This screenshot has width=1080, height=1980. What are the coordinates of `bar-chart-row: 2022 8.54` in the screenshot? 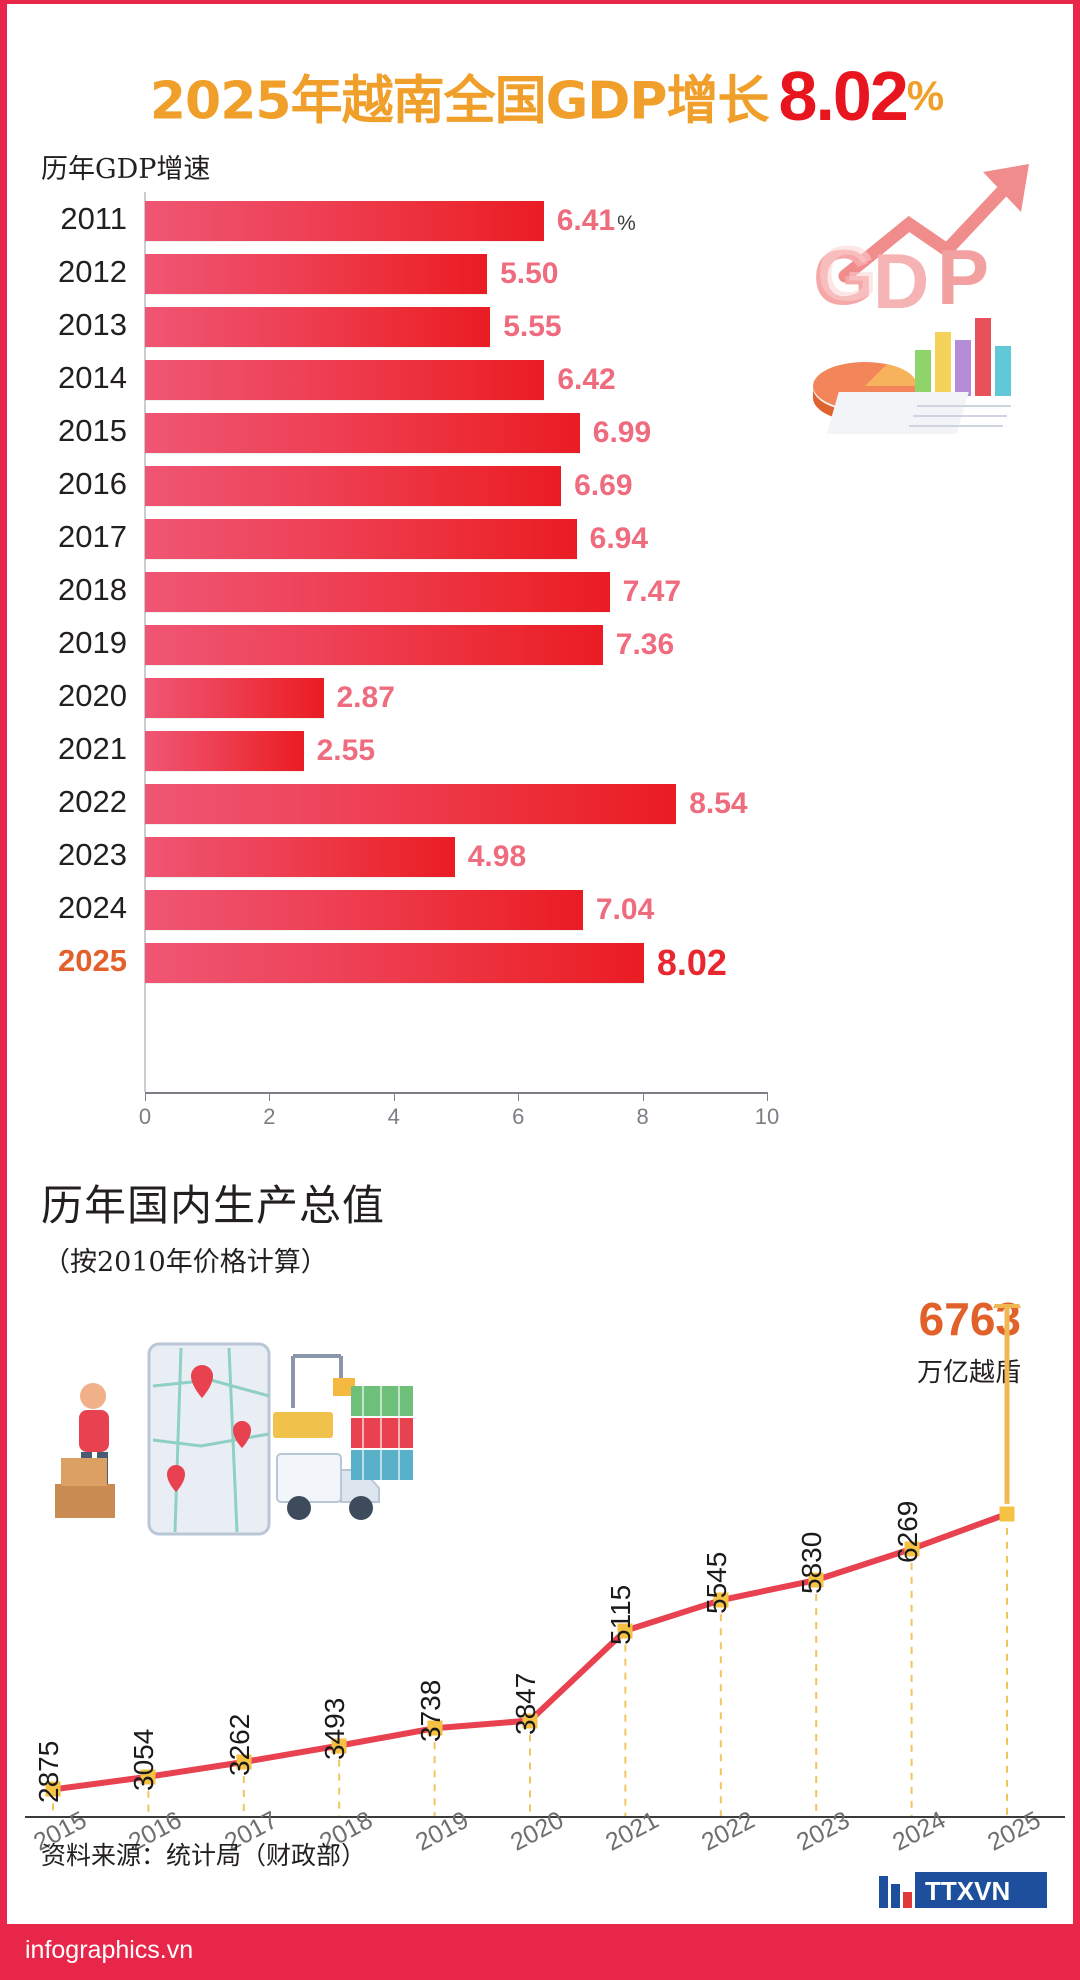 It's located at (407, 801).